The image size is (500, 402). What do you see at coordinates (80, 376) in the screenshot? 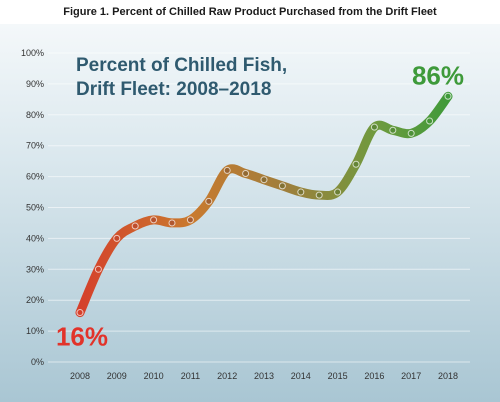
I see `x-tick-label: 2008` at bounding box center [80, 376].